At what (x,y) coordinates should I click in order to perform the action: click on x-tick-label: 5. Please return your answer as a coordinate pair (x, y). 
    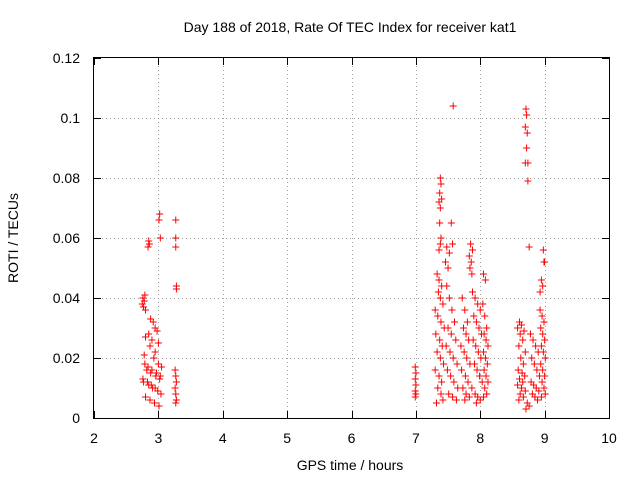
    Looking at the image, I should click on (287, 438).